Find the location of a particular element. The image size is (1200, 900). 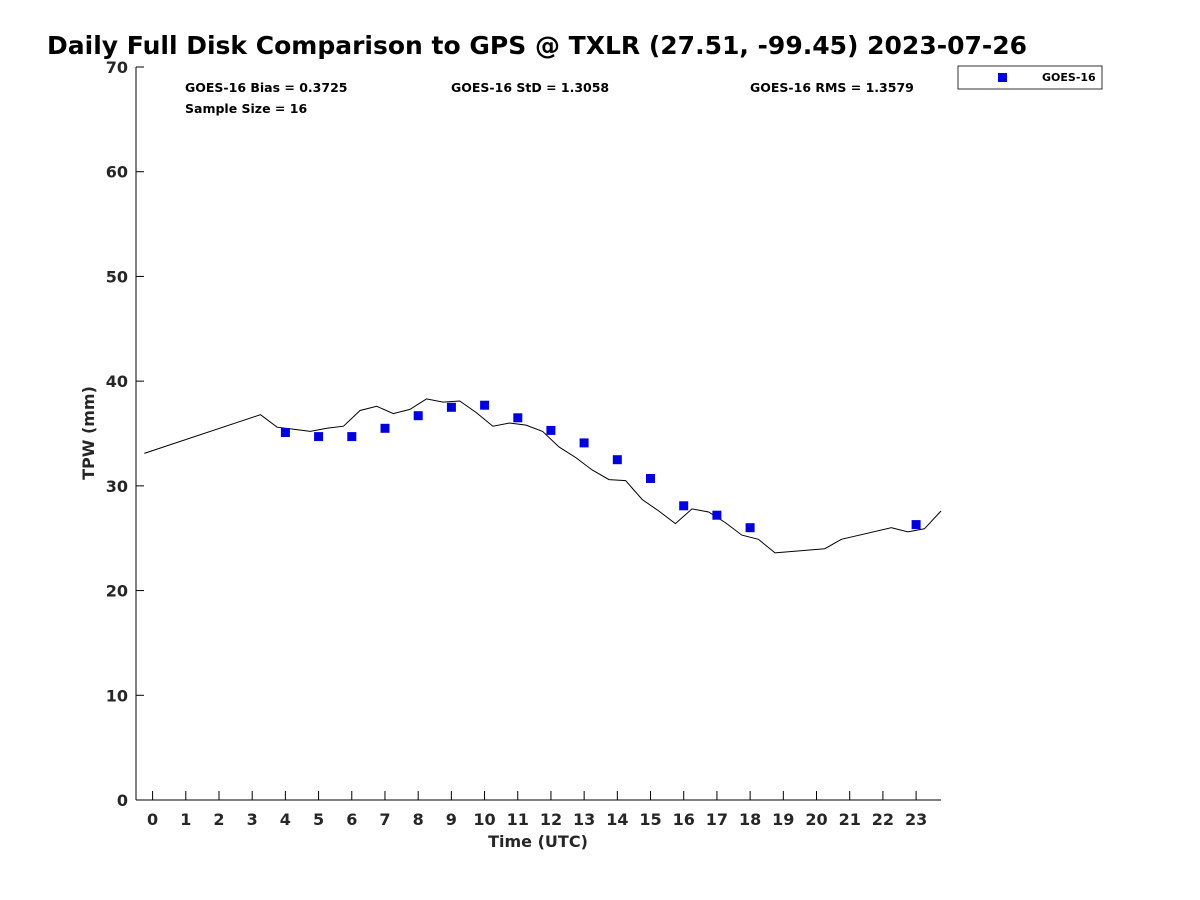

x-tick-label: 2 is located at coordinates (218, 819).